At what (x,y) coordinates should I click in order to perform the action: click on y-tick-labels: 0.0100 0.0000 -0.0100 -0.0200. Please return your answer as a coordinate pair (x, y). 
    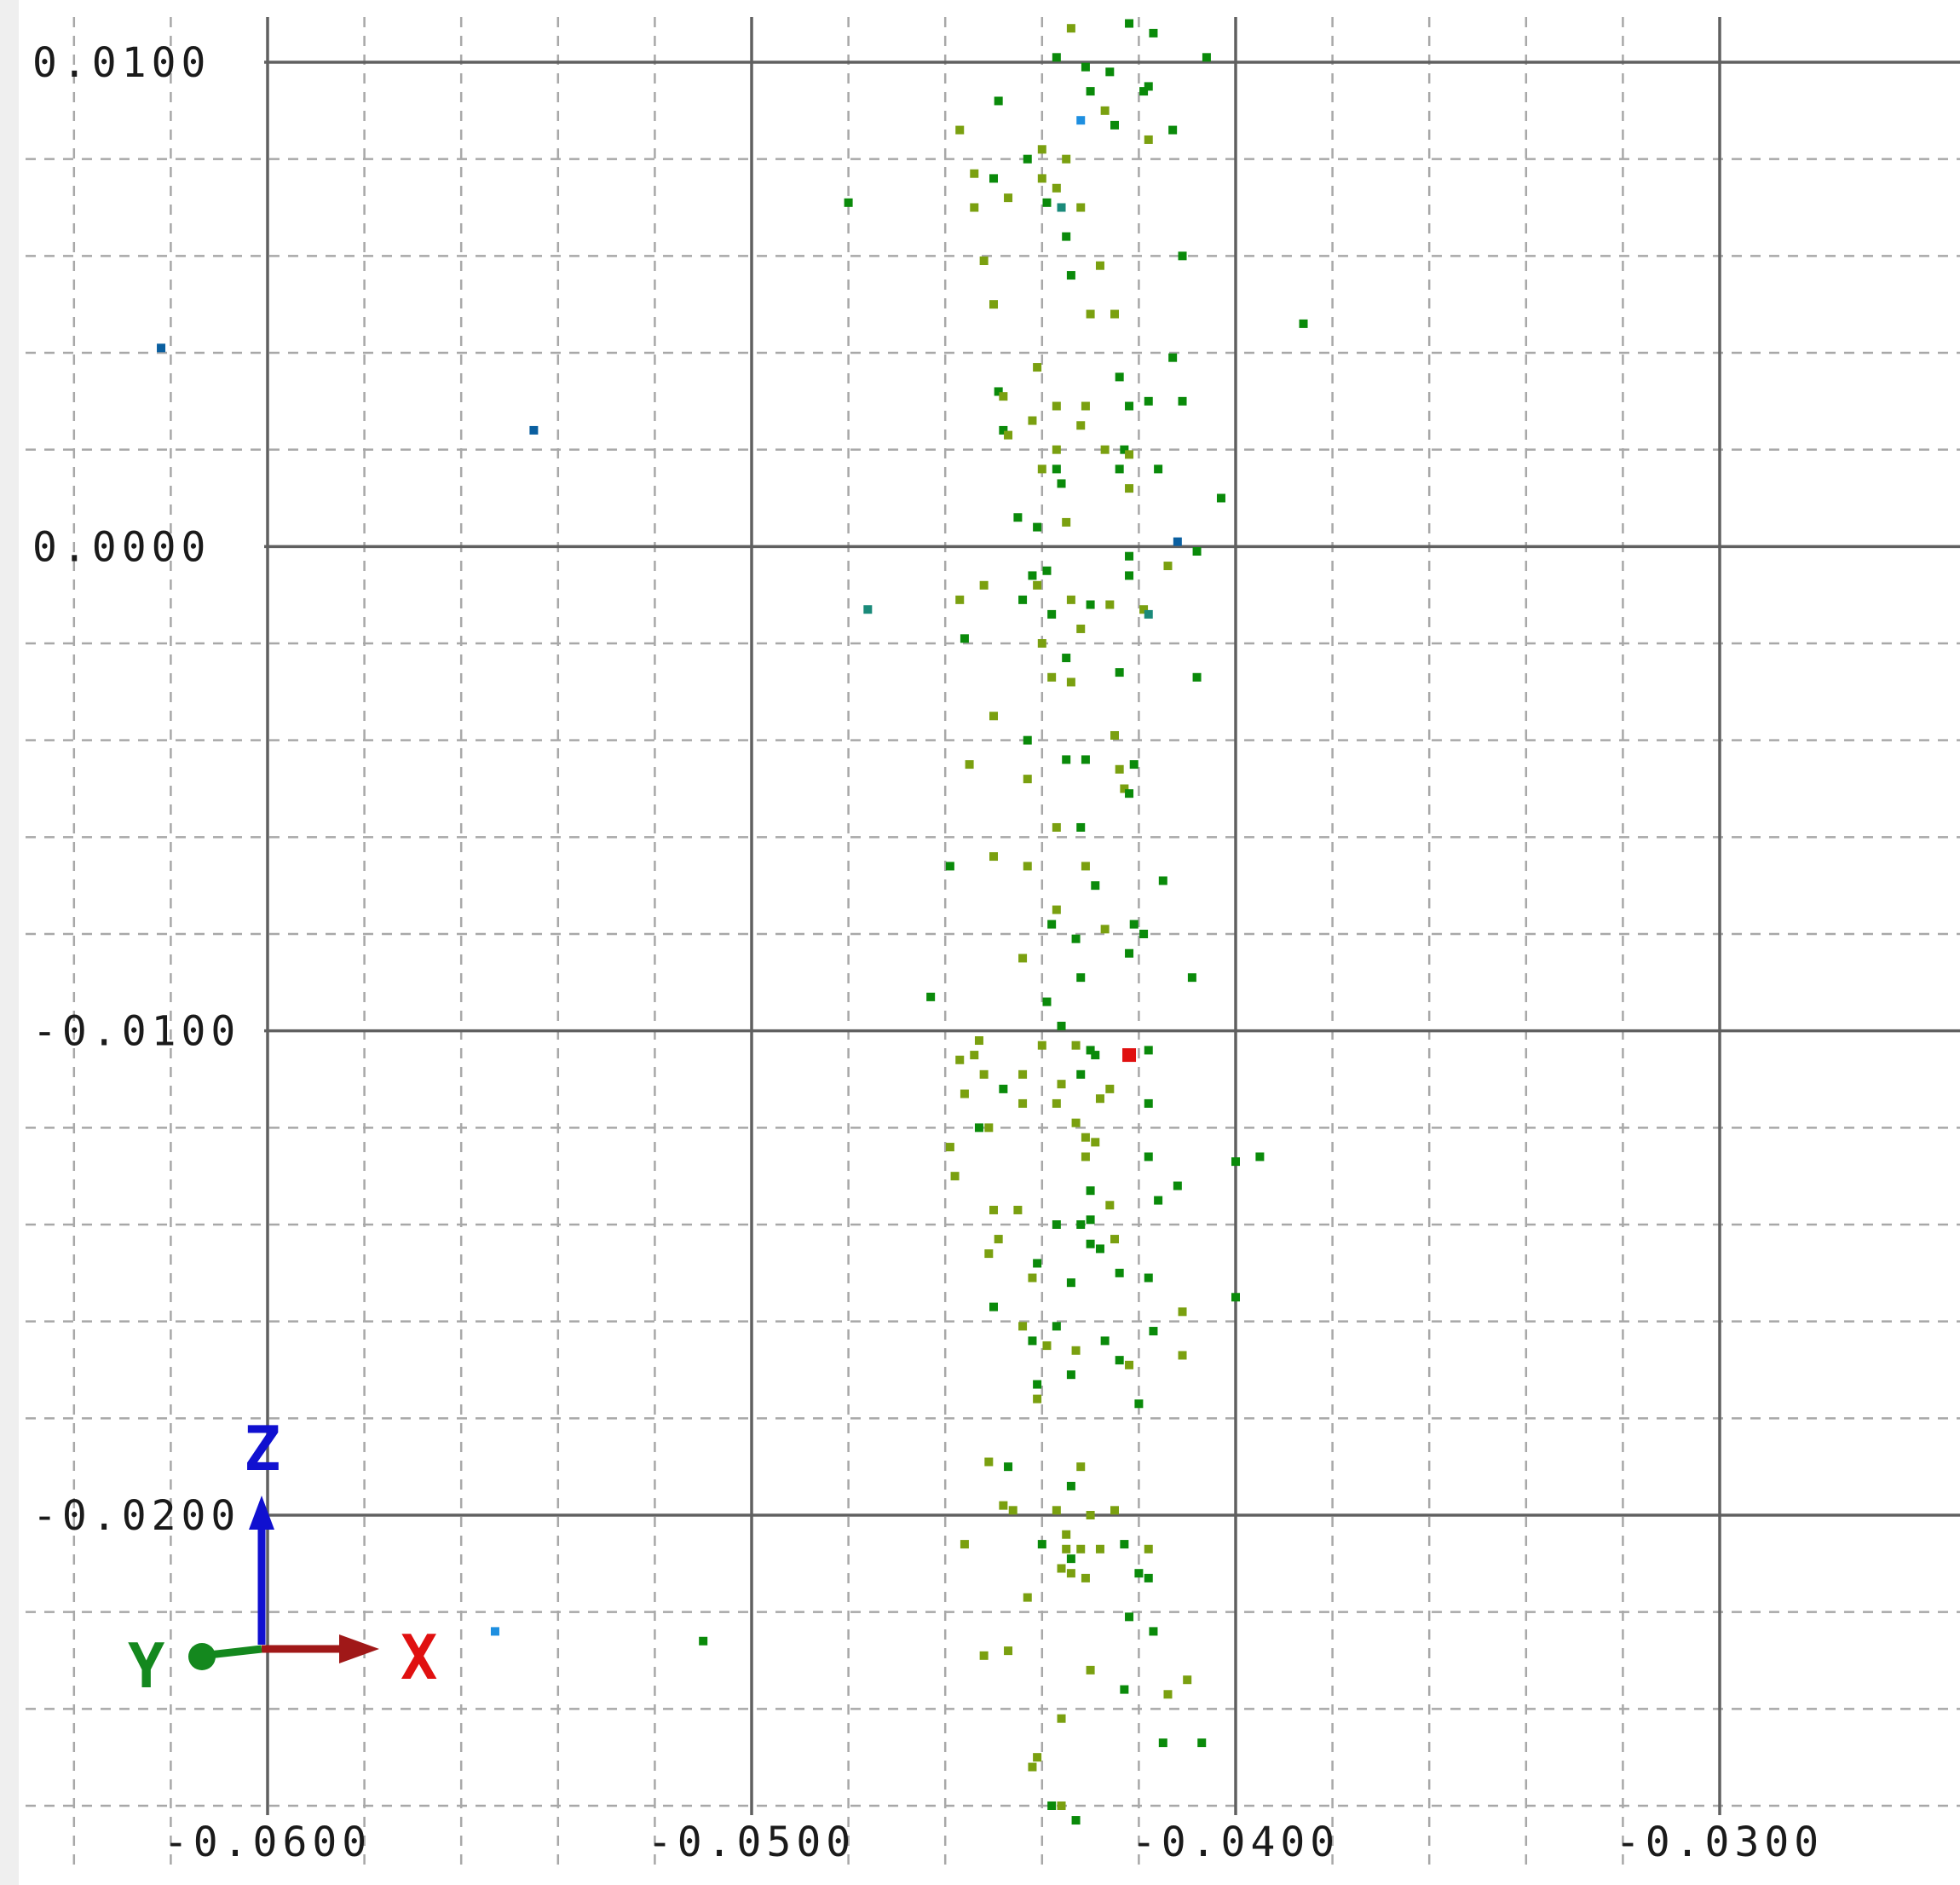
    Looking at the image, I should click on (136, 789).